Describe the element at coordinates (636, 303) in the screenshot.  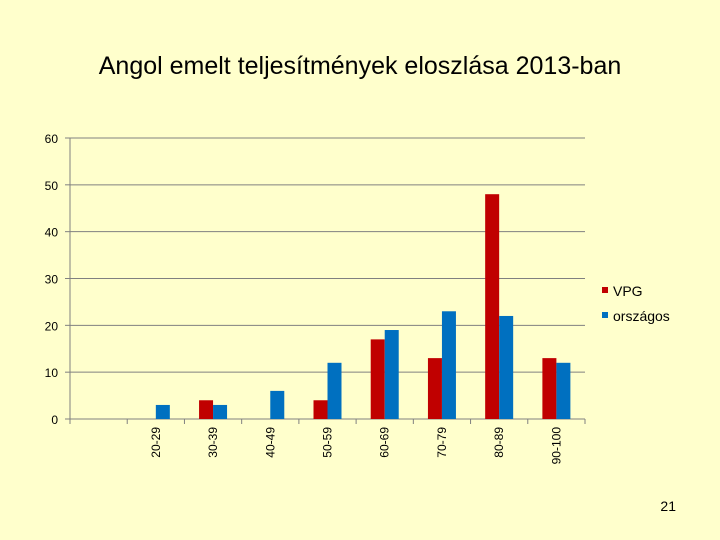
I see `legend: VPG országos` at that location.